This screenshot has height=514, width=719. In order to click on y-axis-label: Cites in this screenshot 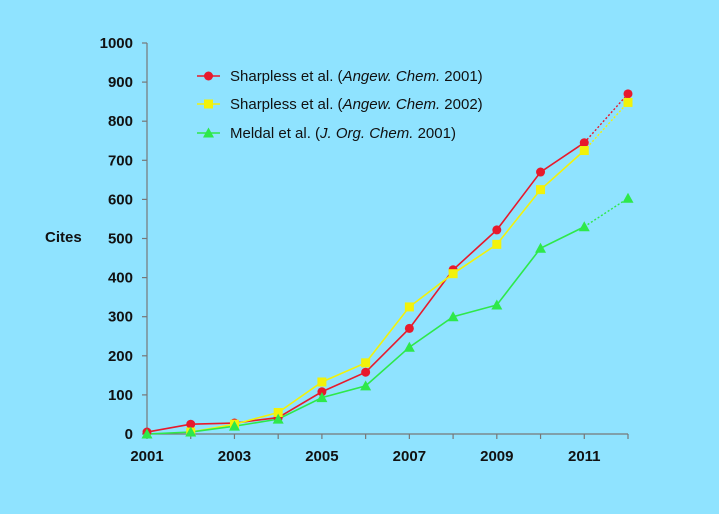, I will do `click(63, 237)`.